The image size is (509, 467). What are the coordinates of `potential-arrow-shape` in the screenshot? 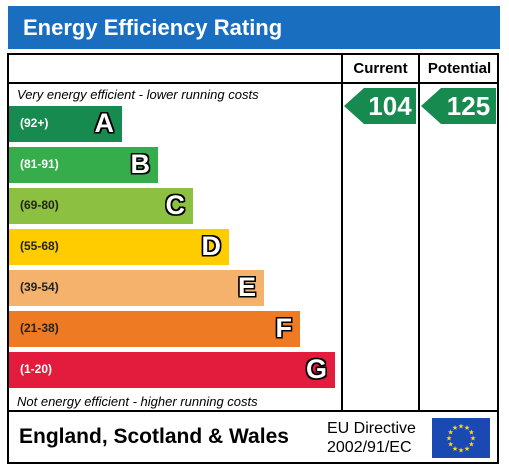 It's located at (458, 106).